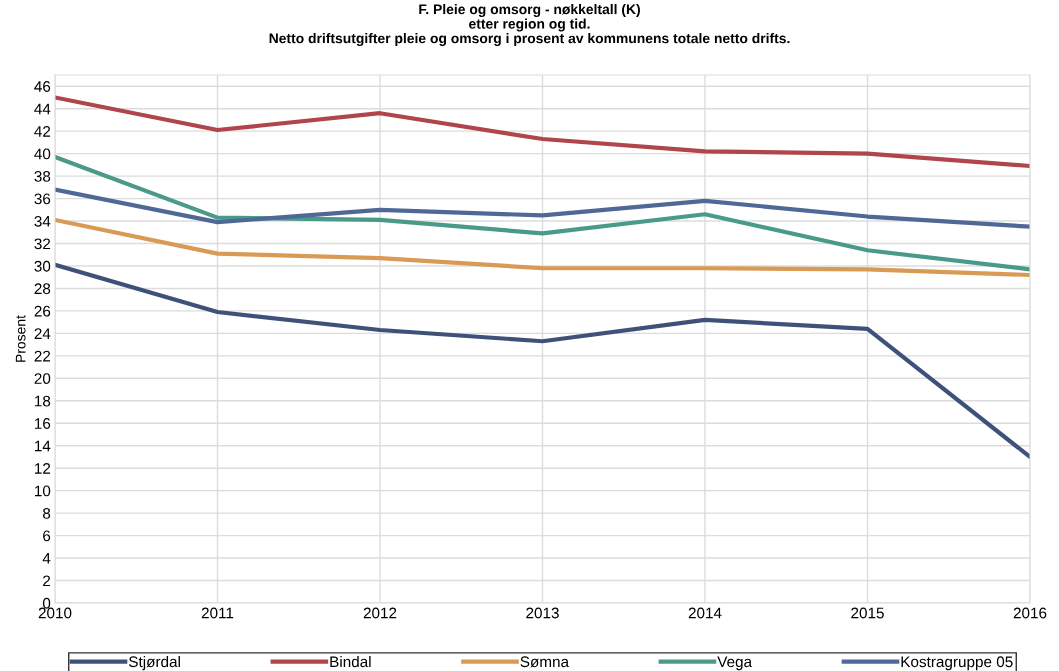  I want to click on legend-label: Kostragruppe 05, so click(957, 663).